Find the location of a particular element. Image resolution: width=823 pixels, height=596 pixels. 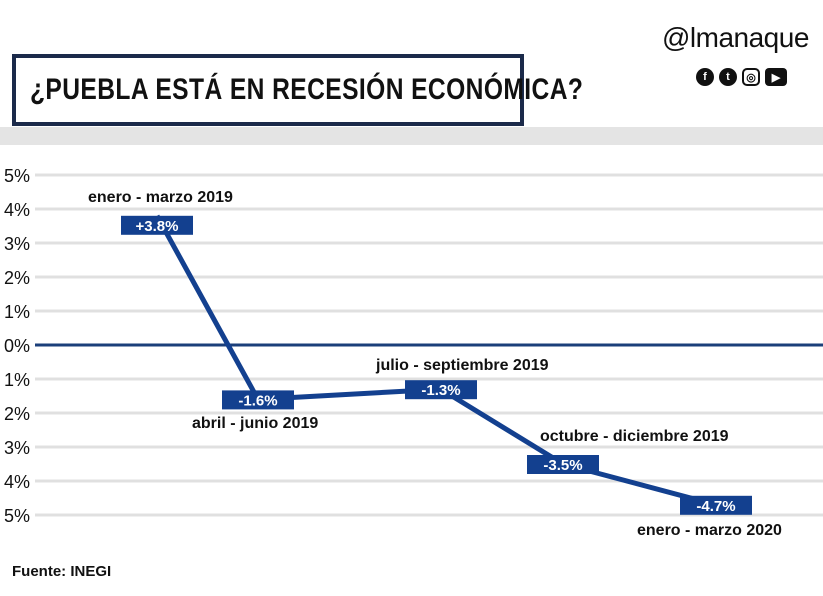

data-label: +3.8% is located at coordinates (157, 226).